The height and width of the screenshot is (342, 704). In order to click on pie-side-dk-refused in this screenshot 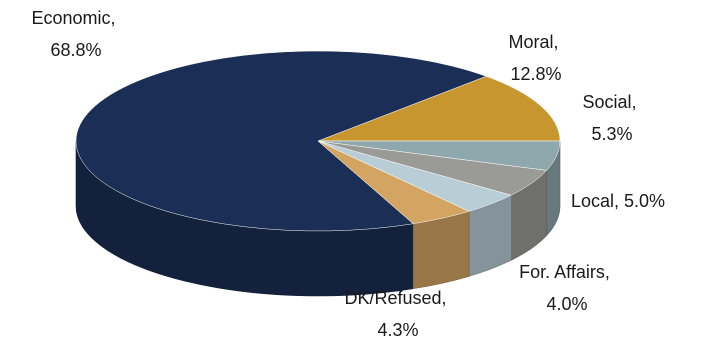, I will do `click(441, 250)`.